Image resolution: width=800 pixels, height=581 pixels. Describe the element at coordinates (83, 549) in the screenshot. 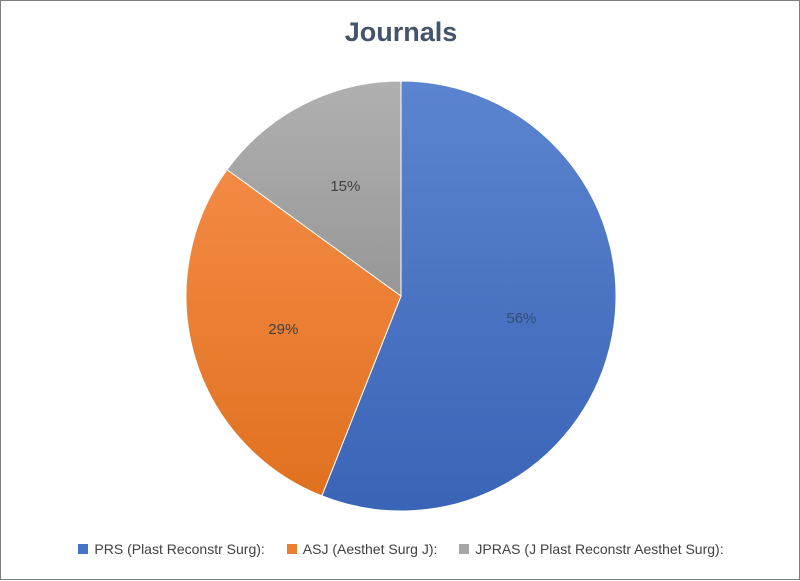

I see `legend-swatch-prs` at that location.